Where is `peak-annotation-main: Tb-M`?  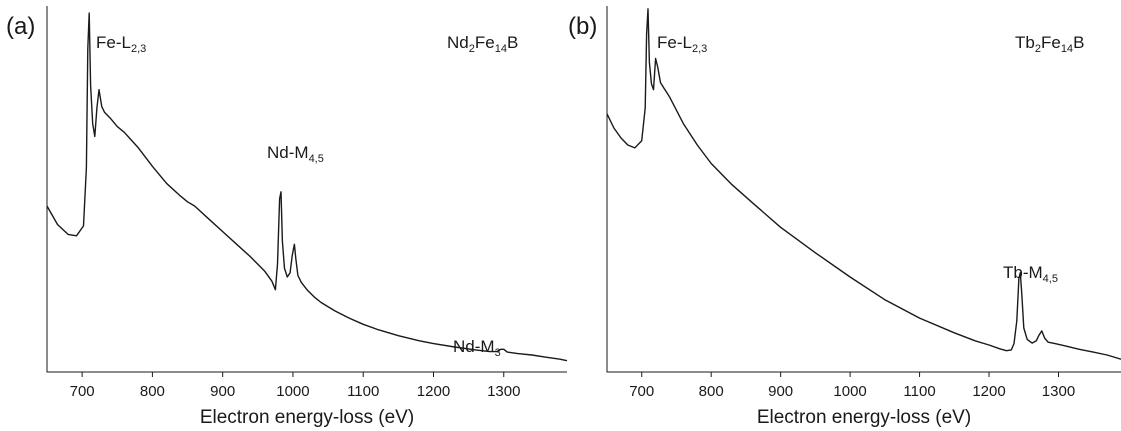 peak-annotation-main: Tb-M is located at coordinates (1023, 272).